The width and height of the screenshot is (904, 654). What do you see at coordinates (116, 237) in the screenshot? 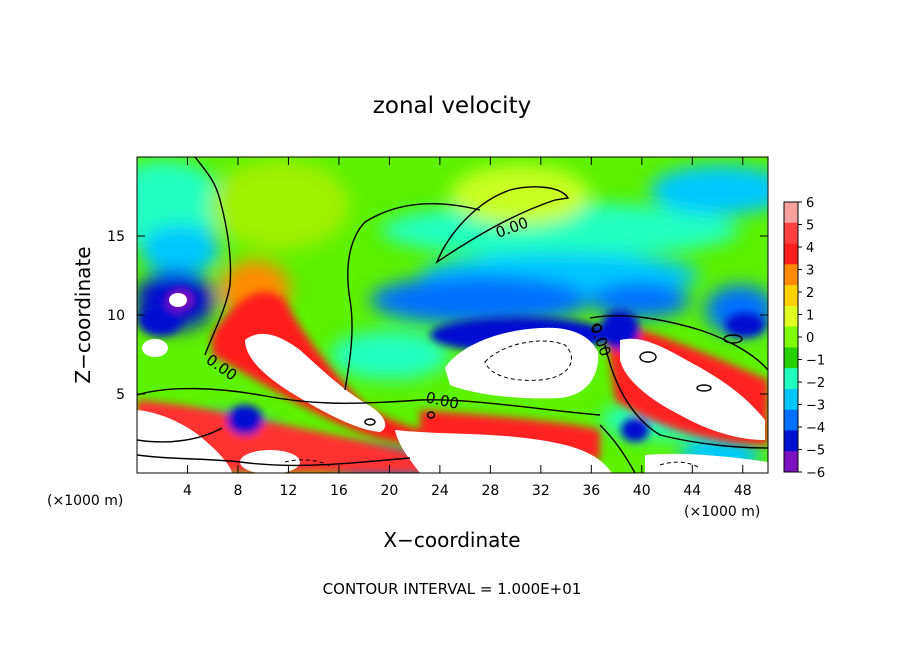
I see `y-tick-label: 15` at bounding box center [116, 237].